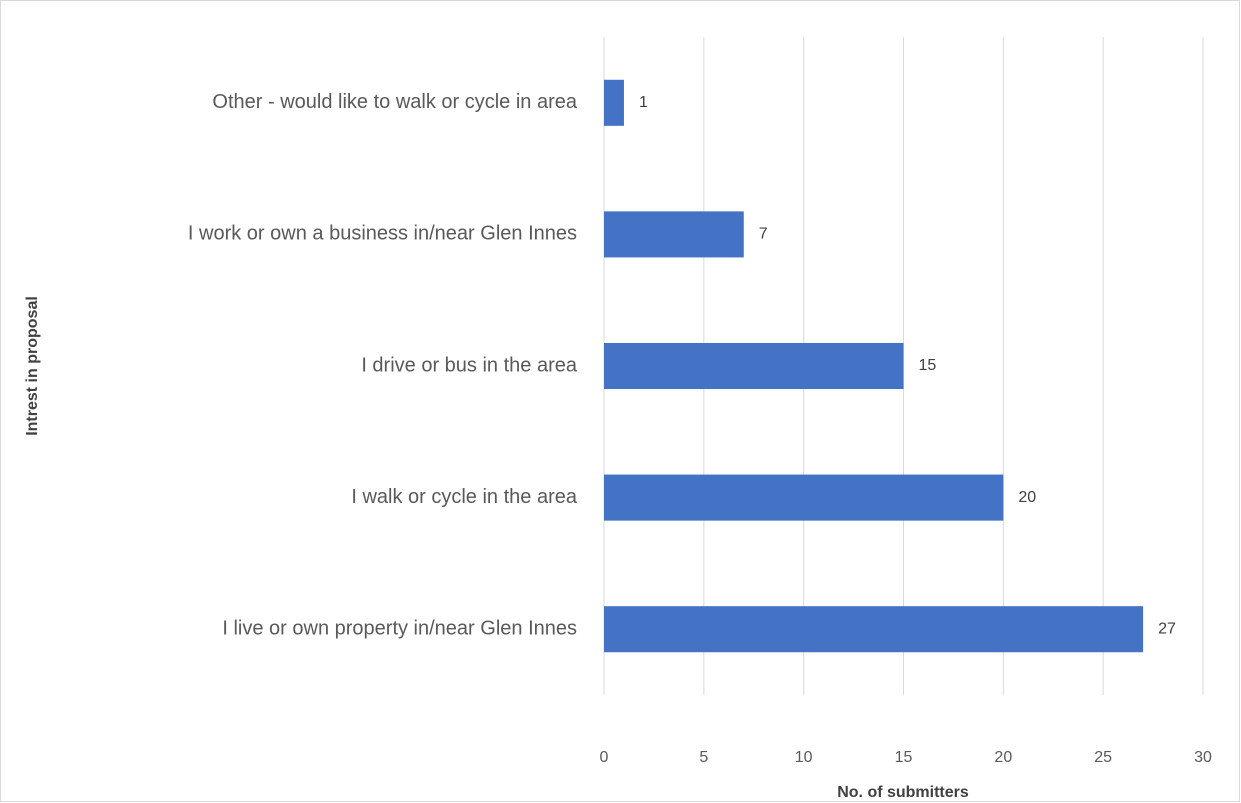  I want to click on x-tick-label: 20, so click(1003, 757).